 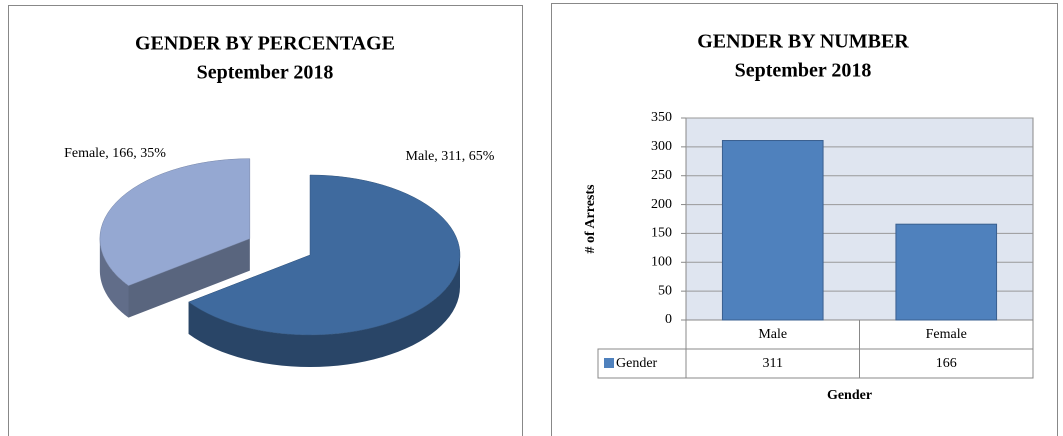 I want to click on legend-label: Gender, so click(x=637, y=363).